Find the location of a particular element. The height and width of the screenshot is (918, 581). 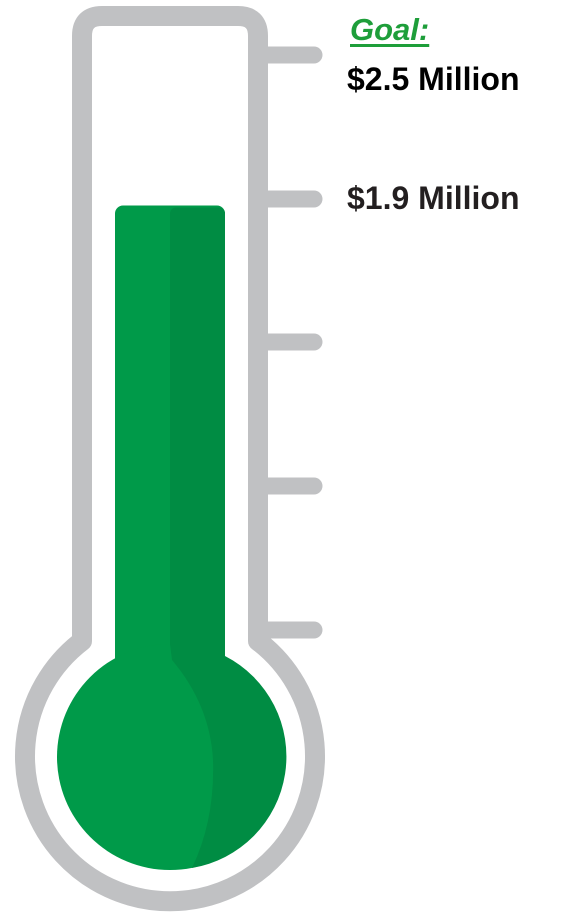

goal-title: Goal: is located at coordinates (390, 29).